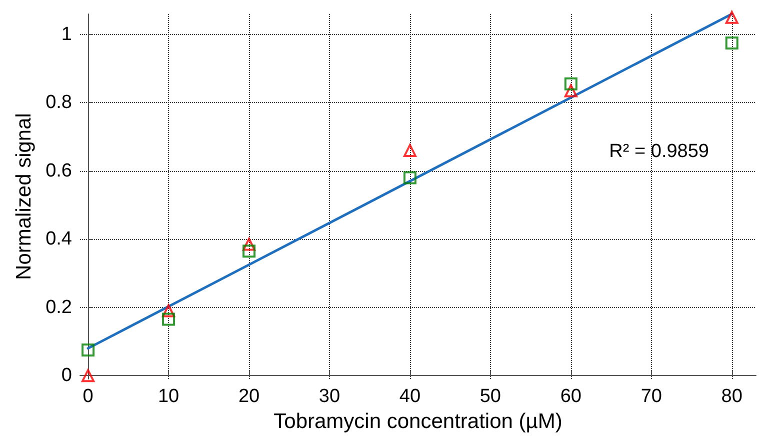 This screenshot has width=759, height=437. What do you see at coordinates (59, 171) in the screenshot?
I see `y-tick-label: 0.6` at bounding box center [59, 171].